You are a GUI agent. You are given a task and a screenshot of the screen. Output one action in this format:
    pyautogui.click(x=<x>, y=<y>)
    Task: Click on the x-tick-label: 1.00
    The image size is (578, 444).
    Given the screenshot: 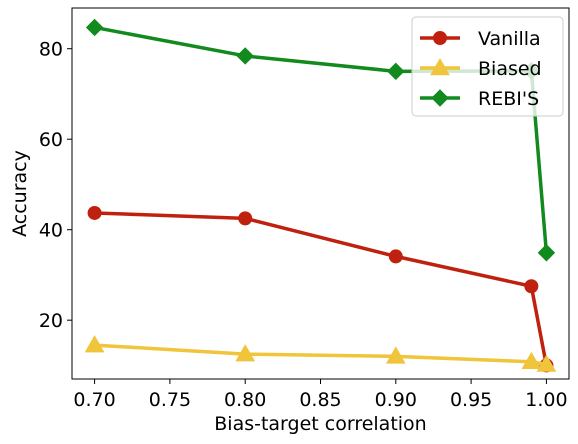 What is the action you would take?
    pyautogui.click(x=546, y=400)
    